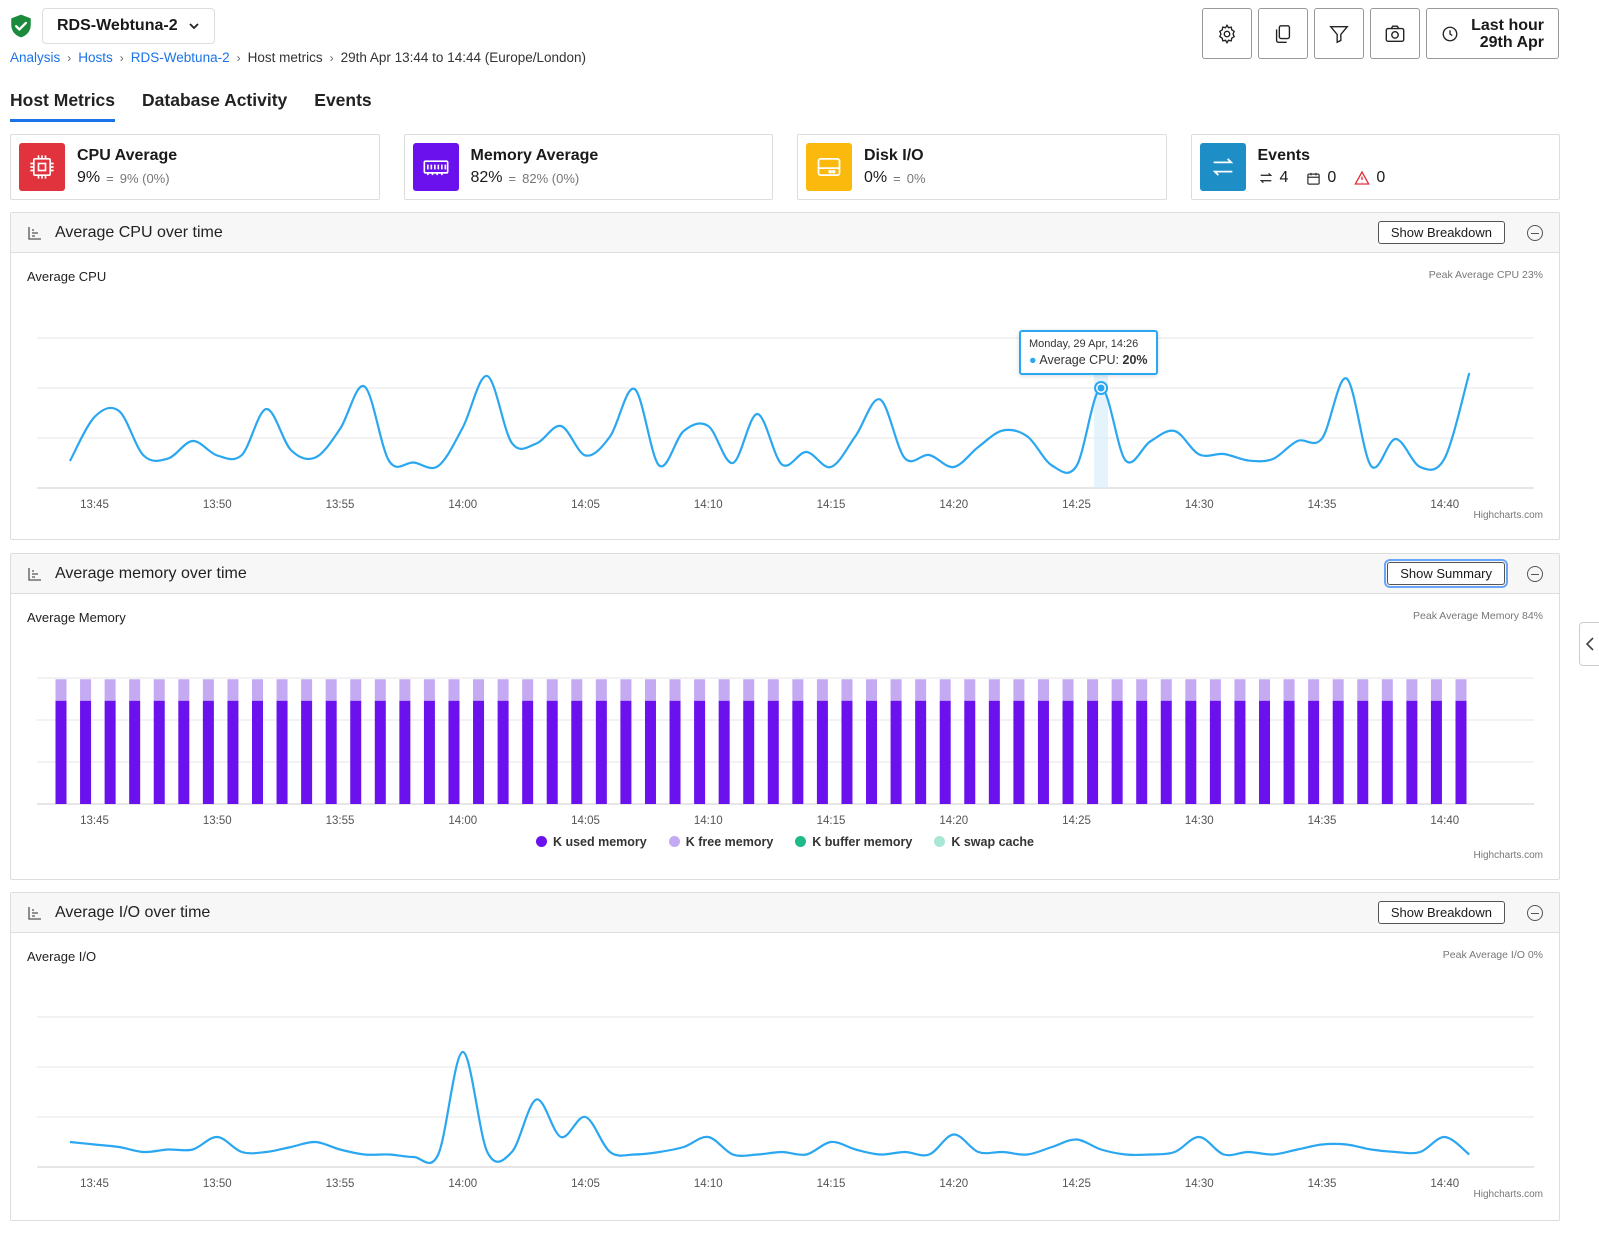 The width and height of the screenshot is (1599, 1252). Describe the element at coordinates (1101, 413) in the screenshot. I see `hover-band` at that location.